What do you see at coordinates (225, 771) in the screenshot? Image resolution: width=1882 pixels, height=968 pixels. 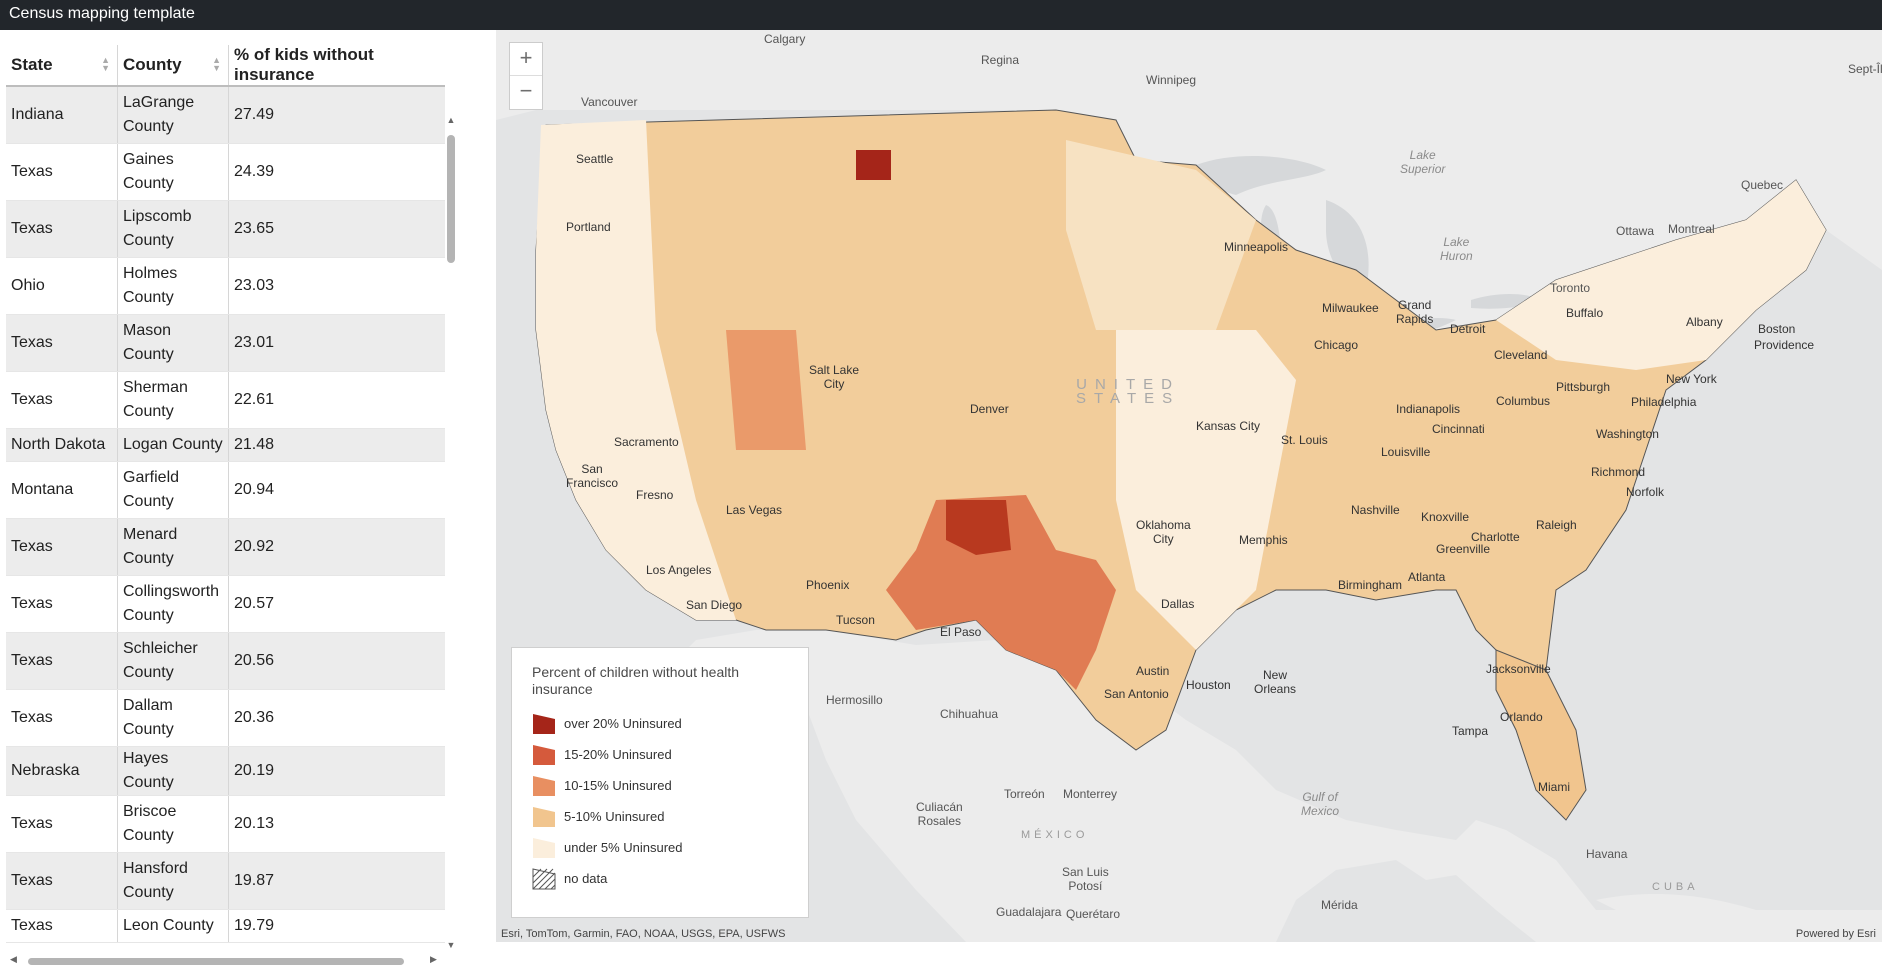 I see `table-row: Nebraska Hayes County 20.19` at bounding box center [225, 771].